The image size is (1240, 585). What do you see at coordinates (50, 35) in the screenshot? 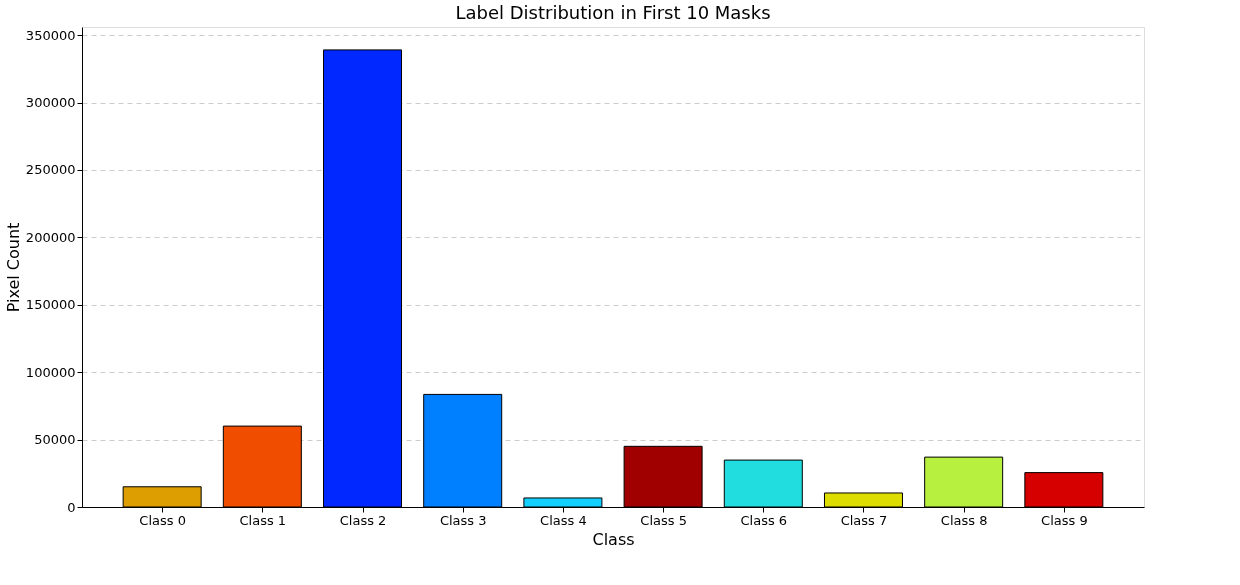
I see `y-tick-label: 350000` at bounding box center [50, 35].